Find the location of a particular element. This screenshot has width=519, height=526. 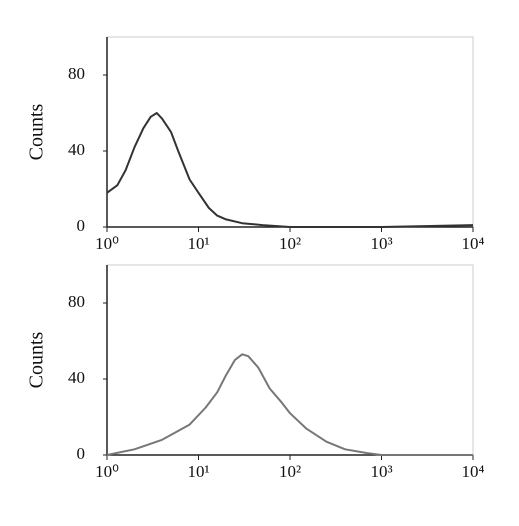

histogram-line is located at coordinates (289, 404).